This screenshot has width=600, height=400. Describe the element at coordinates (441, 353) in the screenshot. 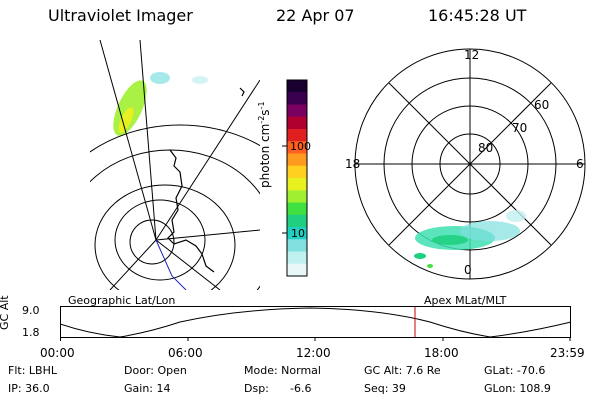

I see `x-tick-1800: 18:00` at that location.